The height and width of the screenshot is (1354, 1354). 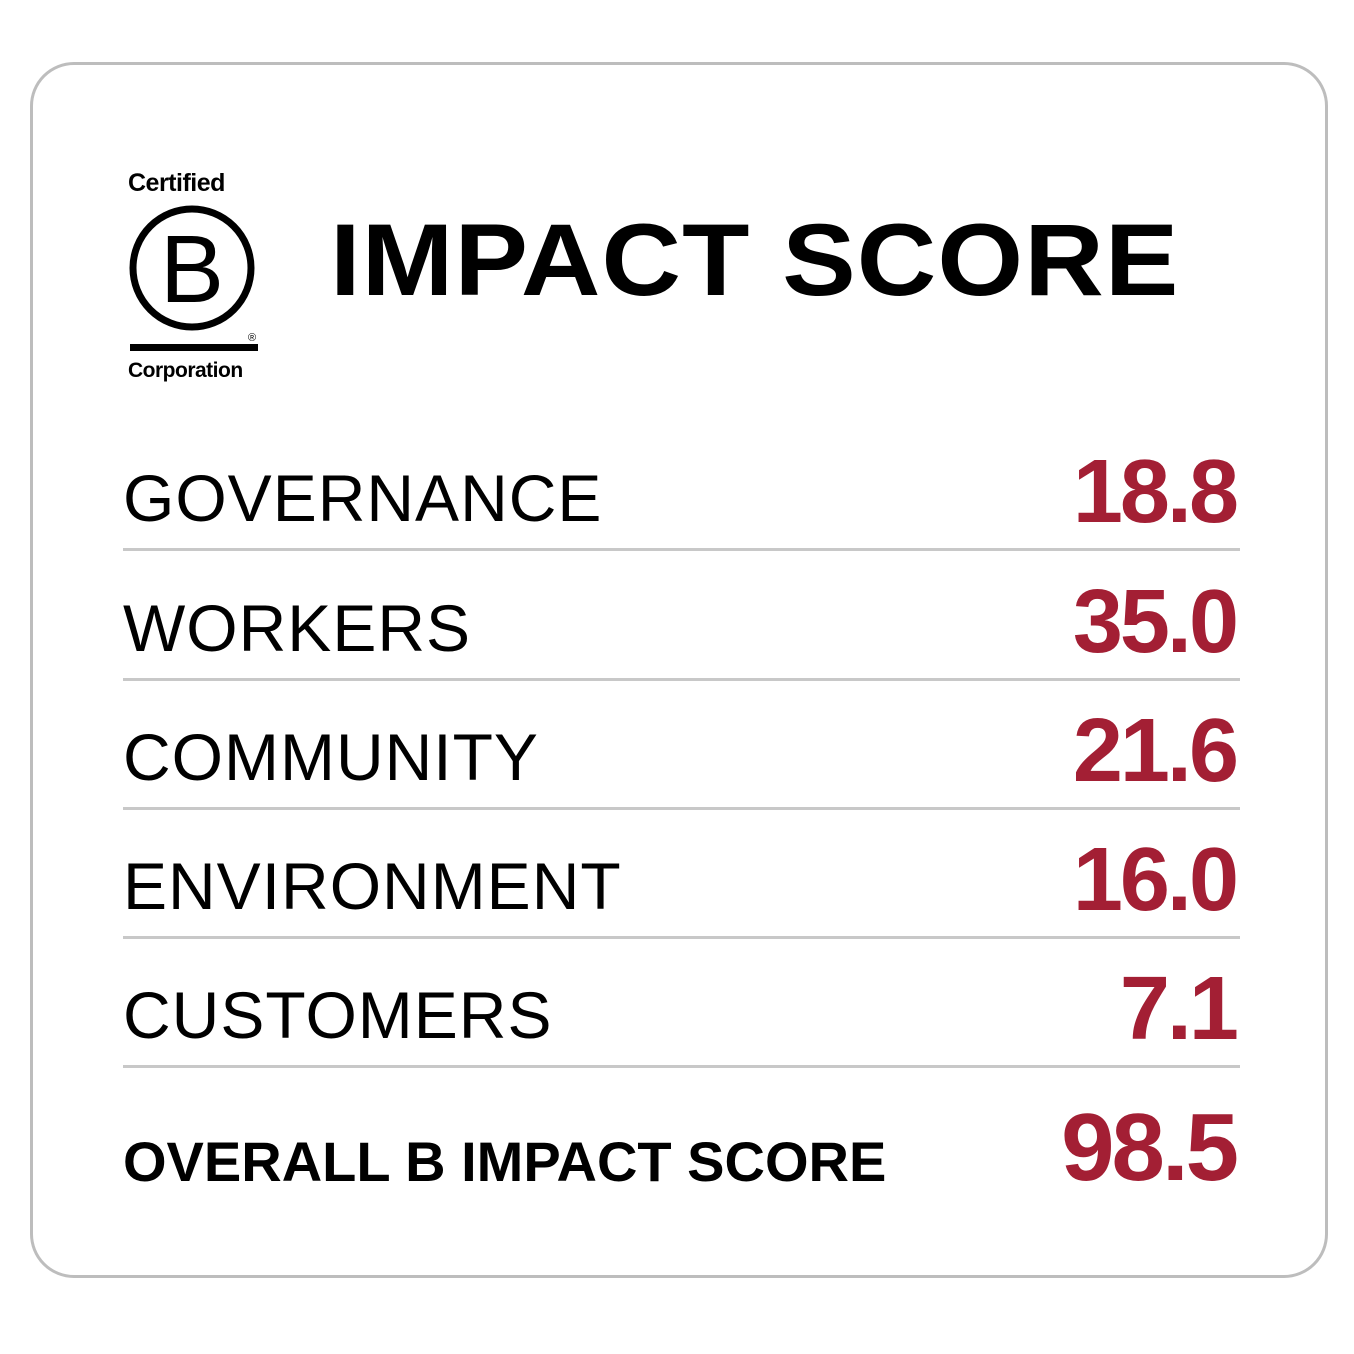 What do you see at coordinates (176, 183) in the screenshot?
I see `logo-certified-text: Certified` at bounding box center [176, 183].